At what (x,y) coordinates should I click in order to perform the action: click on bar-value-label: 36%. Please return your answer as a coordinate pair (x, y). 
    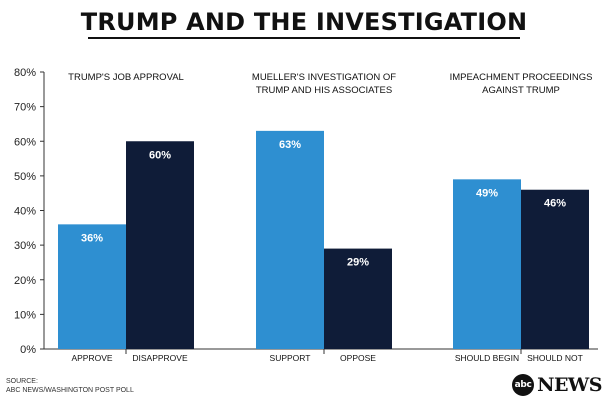
    Looking at the image, I should click on (92, 238).